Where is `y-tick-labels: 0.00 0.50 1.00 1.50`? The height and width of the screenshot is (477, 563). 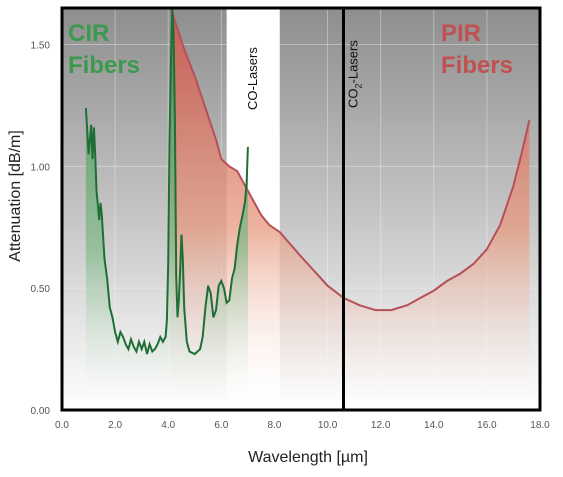
y-tick-labels: 0.00 0.50 1.00 1.50 is located at coordinates (41, 229).